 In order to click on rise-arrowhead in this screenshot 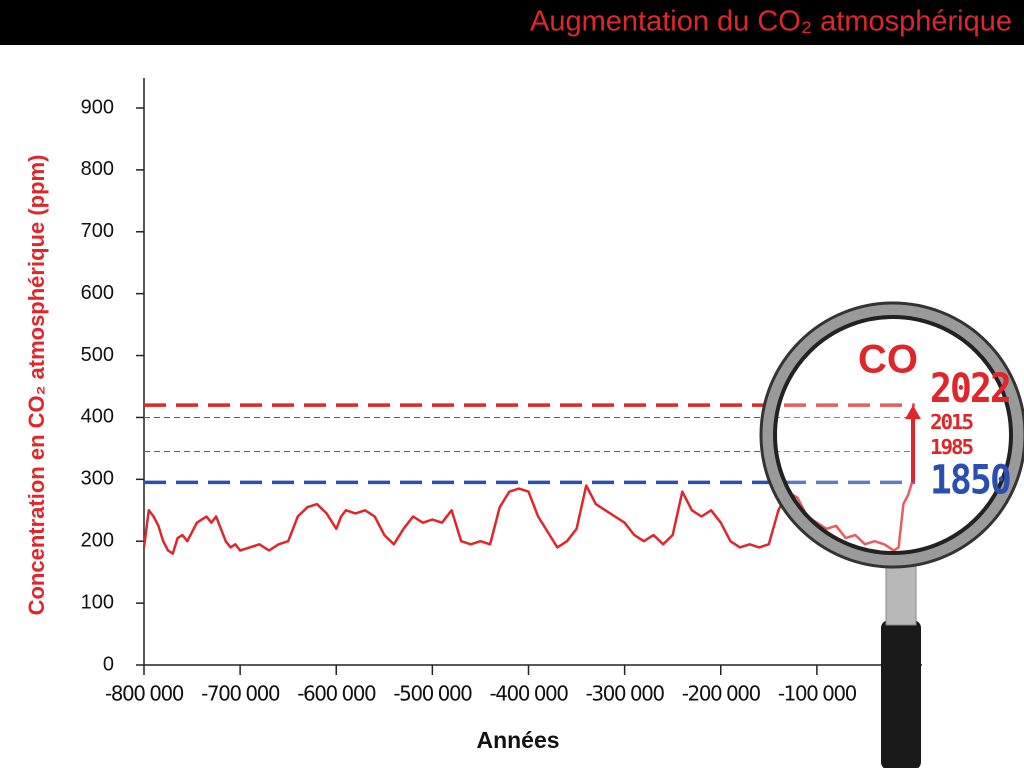, I will do `click(913, 412)`.